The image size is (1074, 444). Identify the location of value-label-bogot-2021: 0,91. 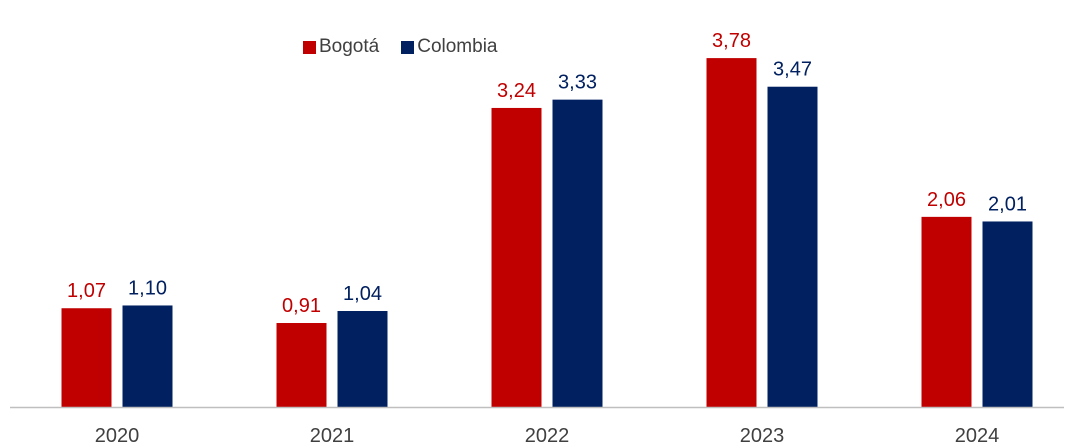
(301, 306).